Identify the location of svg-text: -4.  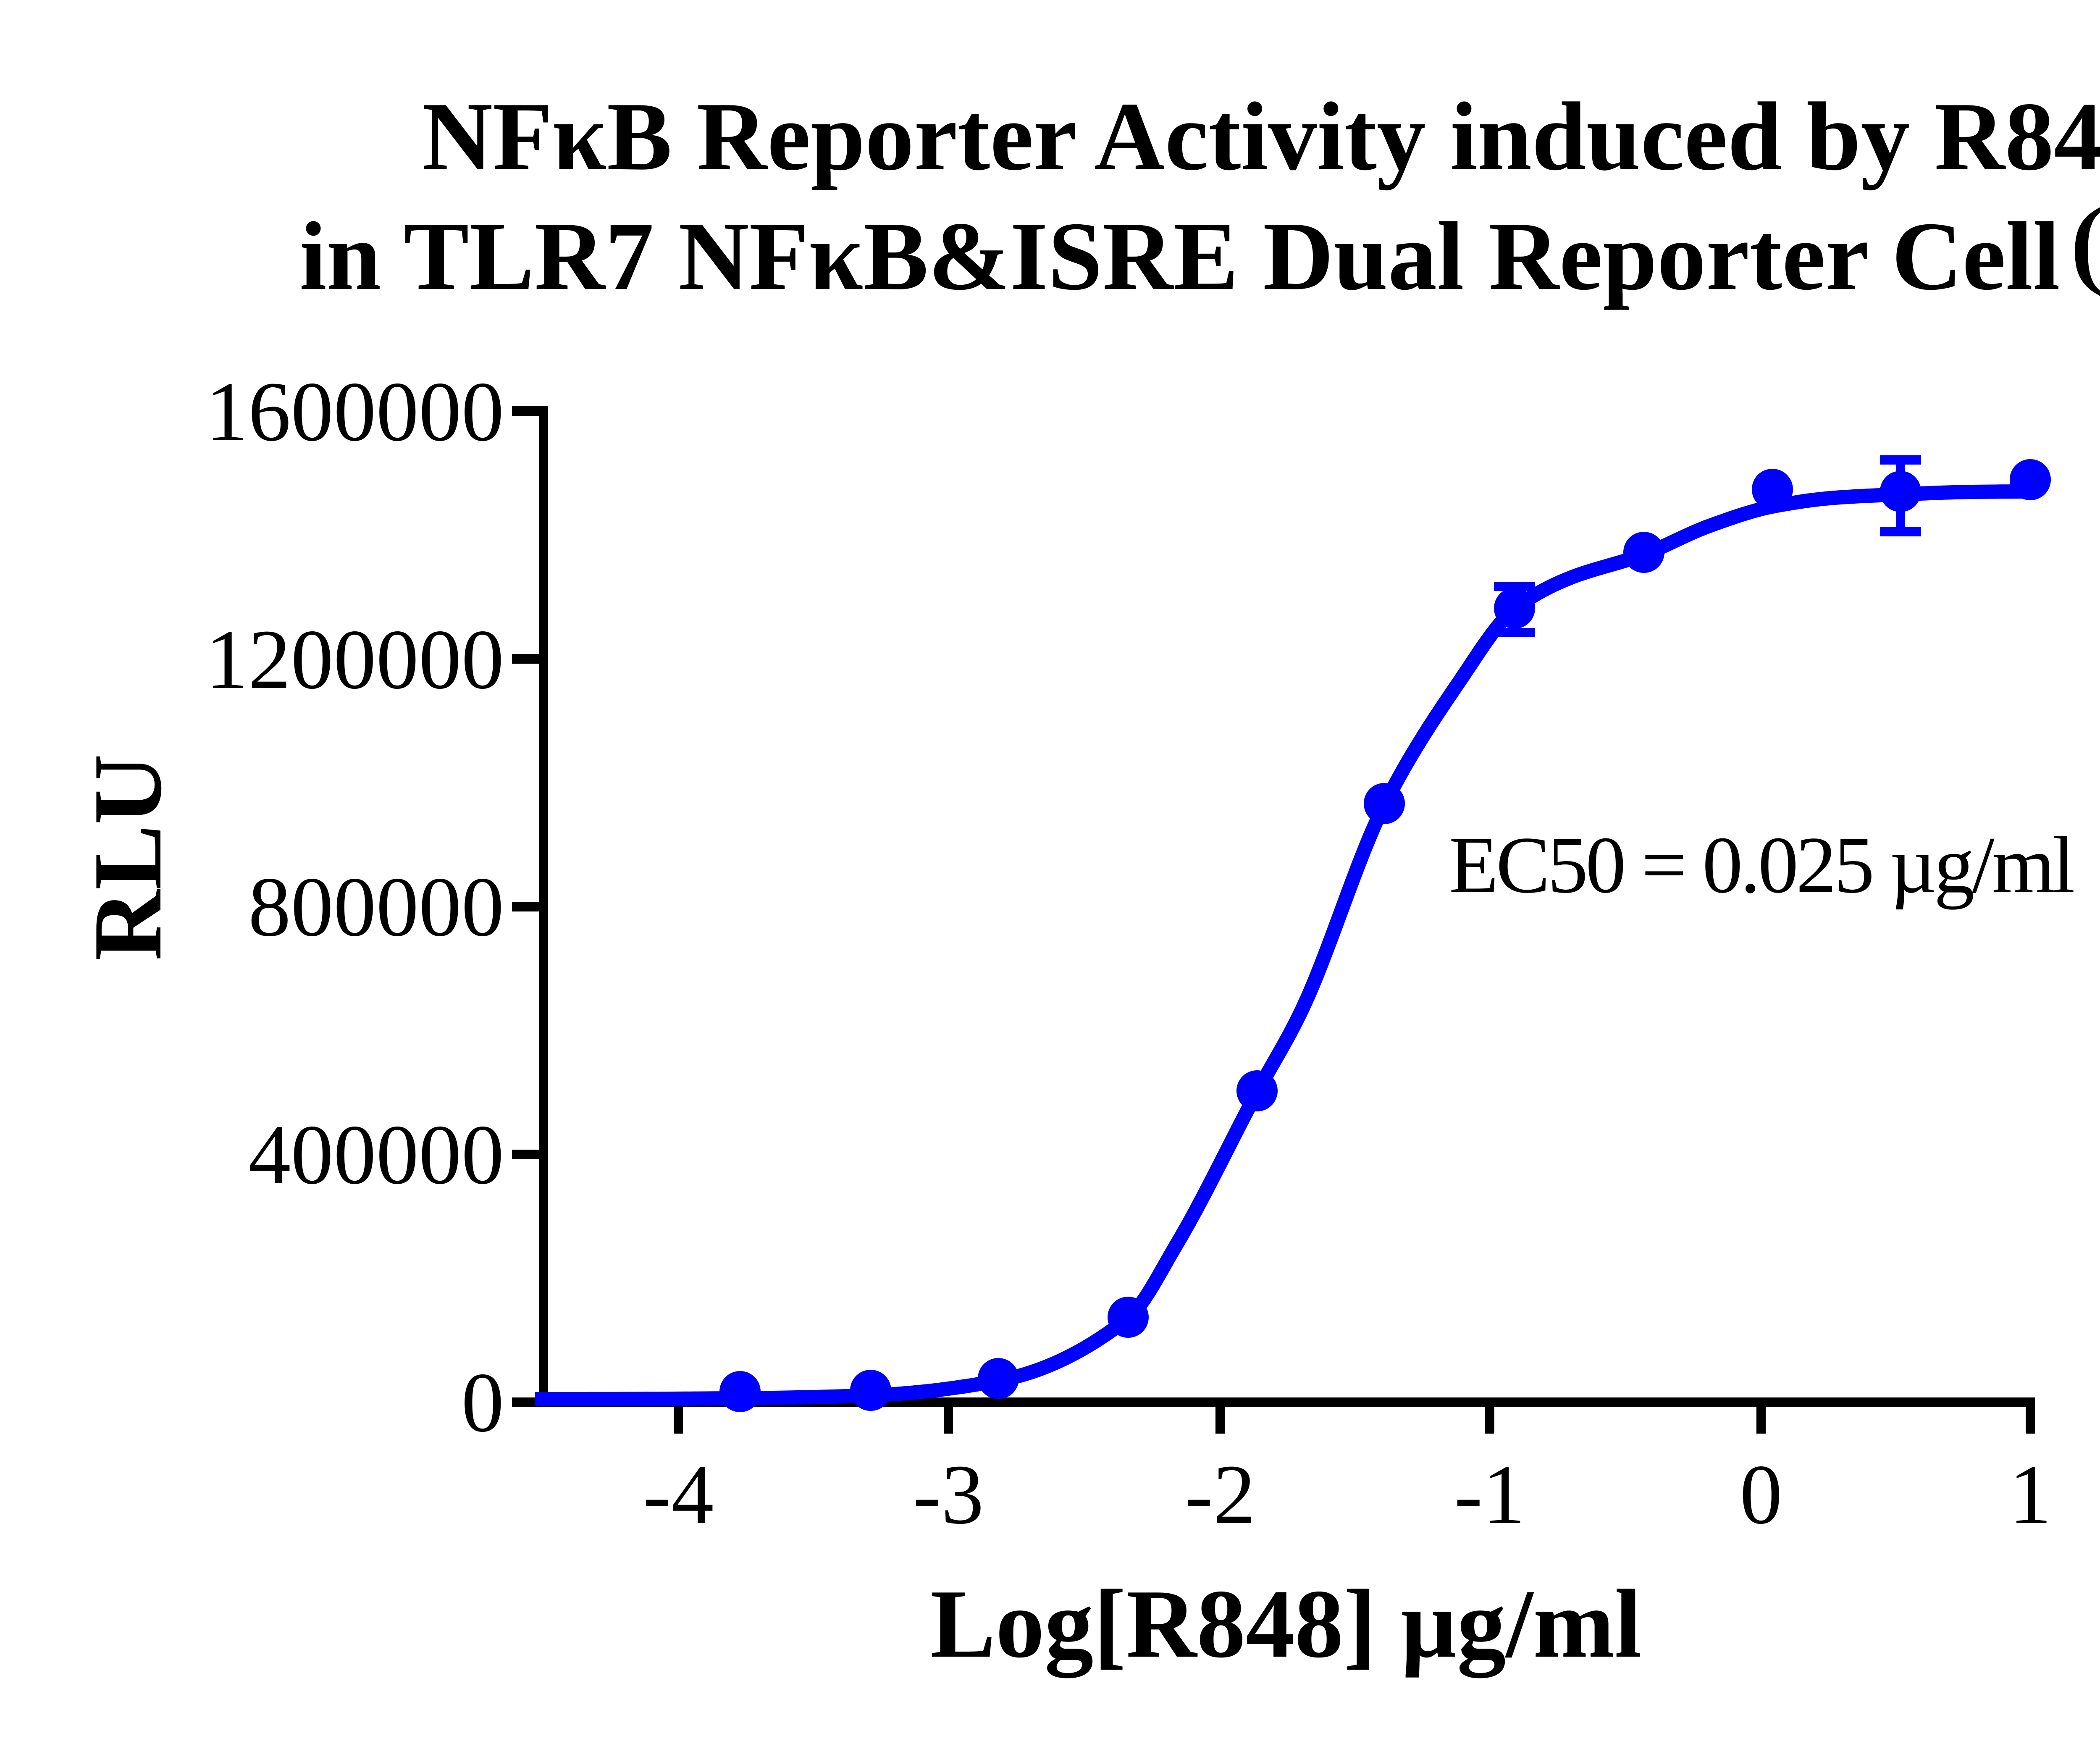
(678, 1494).